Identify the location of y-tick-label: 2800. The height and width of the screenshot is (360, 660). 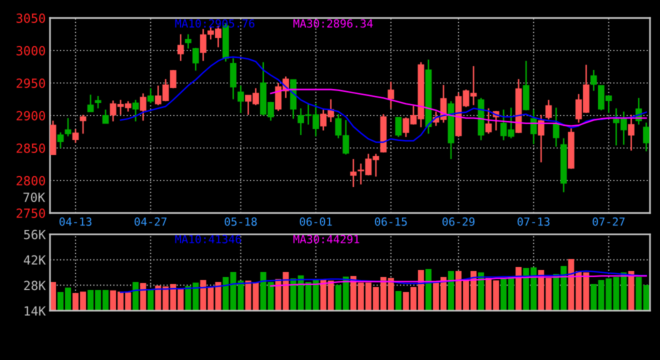
(31, 181).